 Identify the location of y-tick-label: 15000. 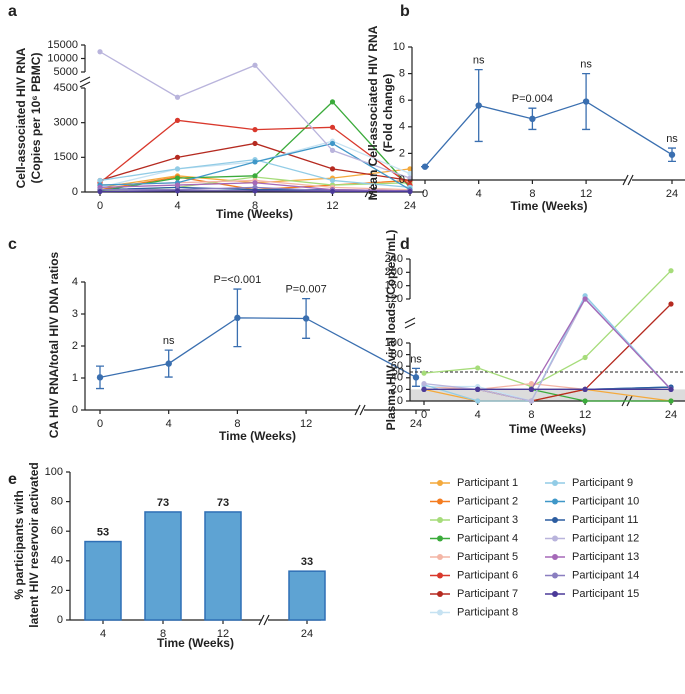
(62, 45).